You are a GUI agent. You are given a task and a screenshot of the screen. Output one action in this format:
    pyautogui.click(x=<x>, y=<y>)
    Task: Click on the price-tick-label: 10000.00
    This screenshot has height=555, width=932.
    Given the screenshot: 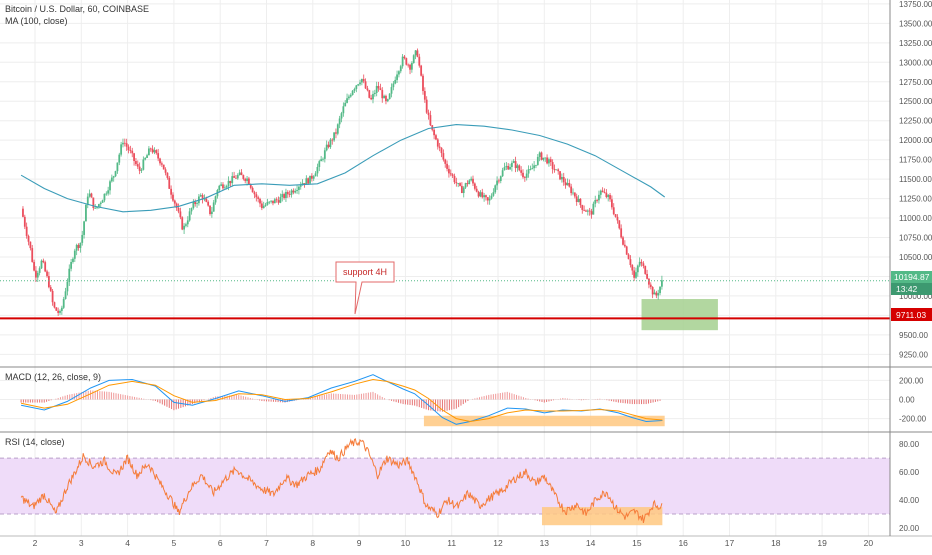 What is the action you would take?
    pyautogui.click(x=915, y=296)
    